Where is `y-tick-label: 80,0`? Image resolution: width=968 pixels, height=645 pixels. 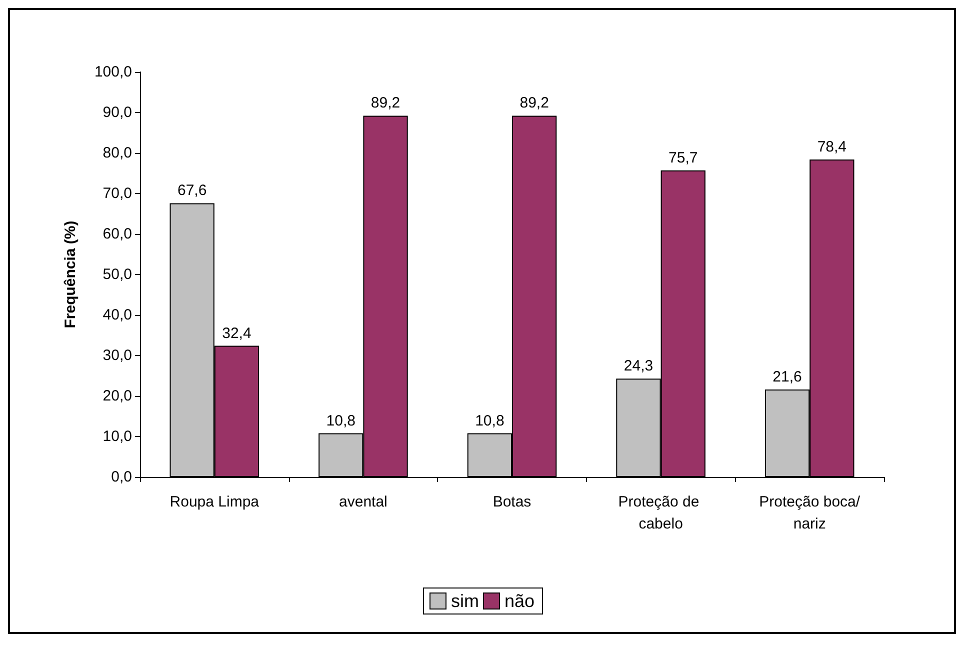
y-tick-label: 80,0 is located at coordinates (117, 153).